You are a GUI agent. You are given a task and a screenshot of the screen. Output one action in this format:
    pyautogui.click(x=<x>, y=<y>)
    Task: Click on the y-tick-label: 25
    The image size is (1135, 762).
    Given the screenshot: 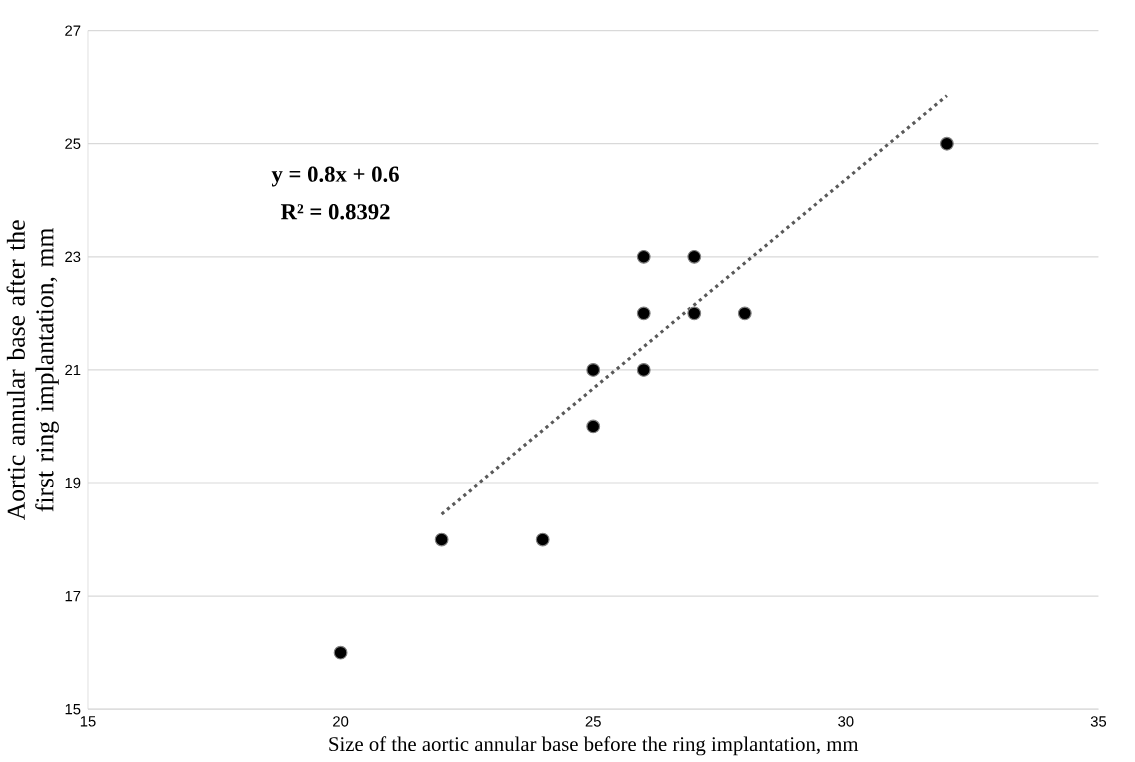 What is the action you would take?
    pyautogui.click(x=73, y=143)
    